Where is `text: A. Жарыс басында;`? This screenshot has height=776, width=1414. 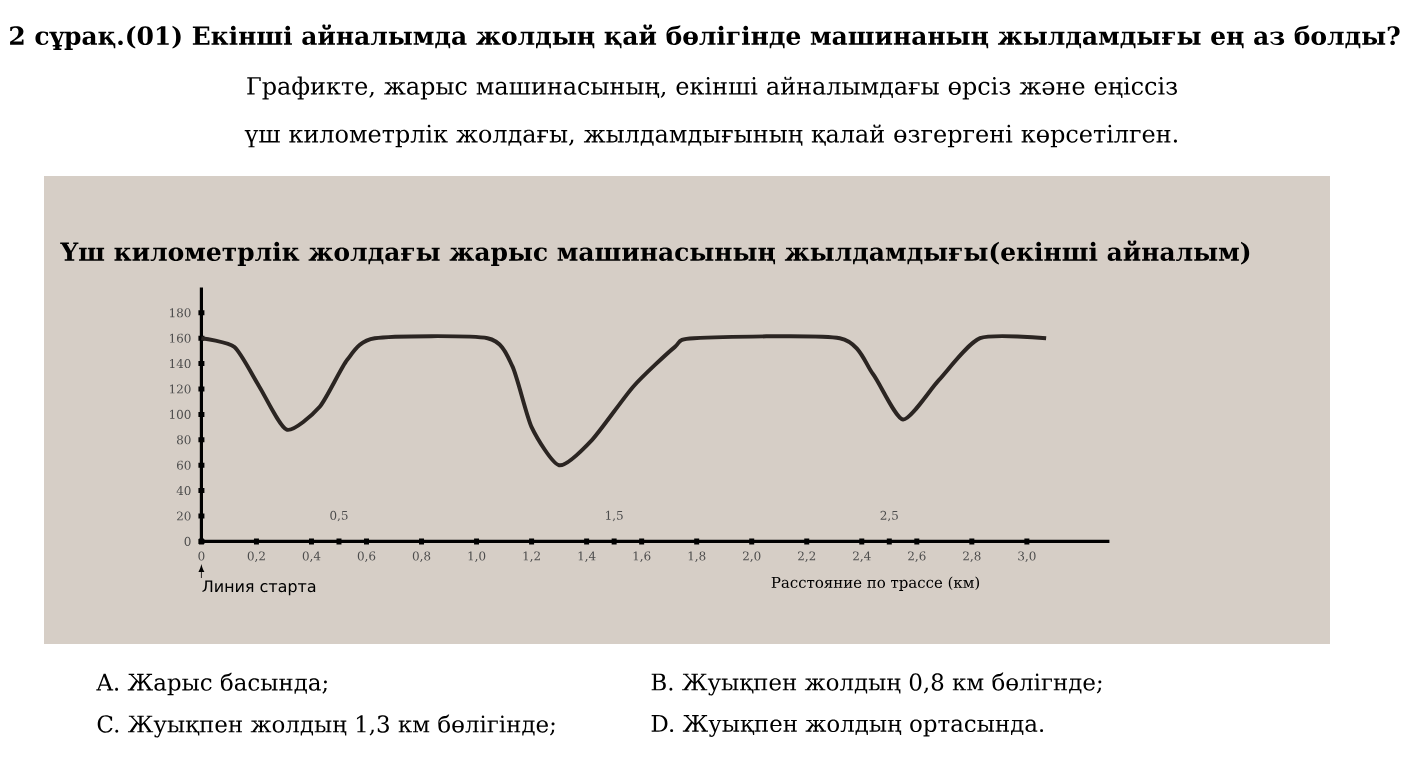
text: A. Жарыс басында; is located at coordinates (211, 684).